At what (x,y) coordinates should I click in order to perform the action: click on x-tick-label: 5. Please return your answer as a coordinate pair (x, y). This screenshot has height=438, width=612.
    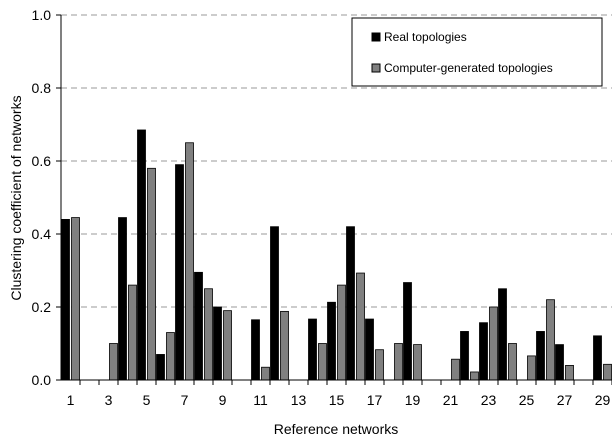
    Looking at the image, I should click on (147, 400).